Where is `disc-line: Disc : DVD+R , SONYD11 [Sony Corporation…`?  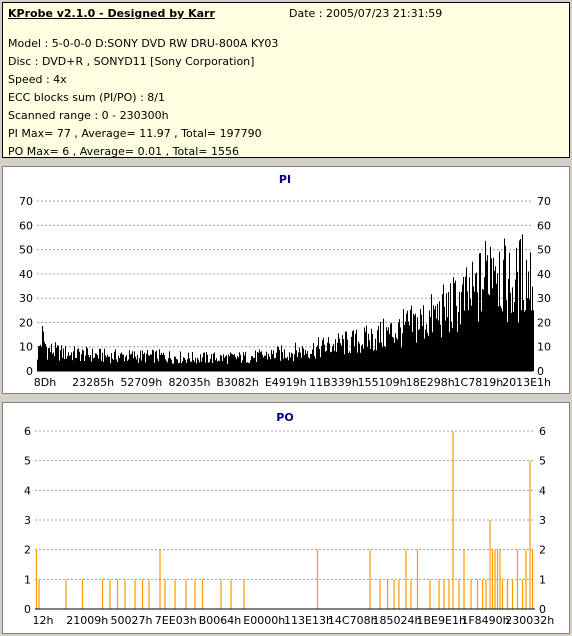 disc-line: Disc : DVD+R , SONYD11 [Sony Corporation… is located at coordinates (131, 61).